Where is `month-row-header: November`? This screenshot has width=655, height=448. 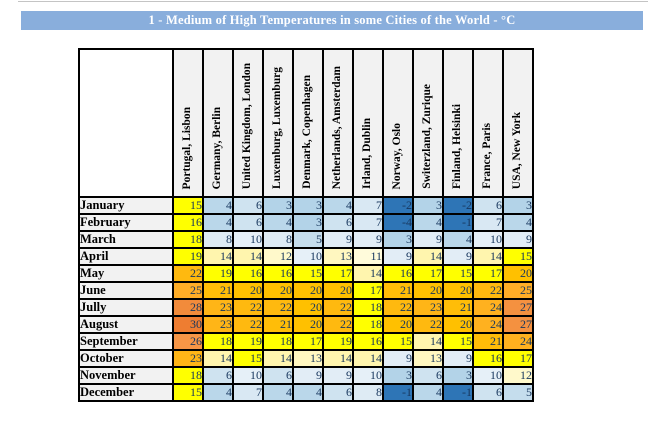
month-row-header: November is located at coordinates (126, 375).